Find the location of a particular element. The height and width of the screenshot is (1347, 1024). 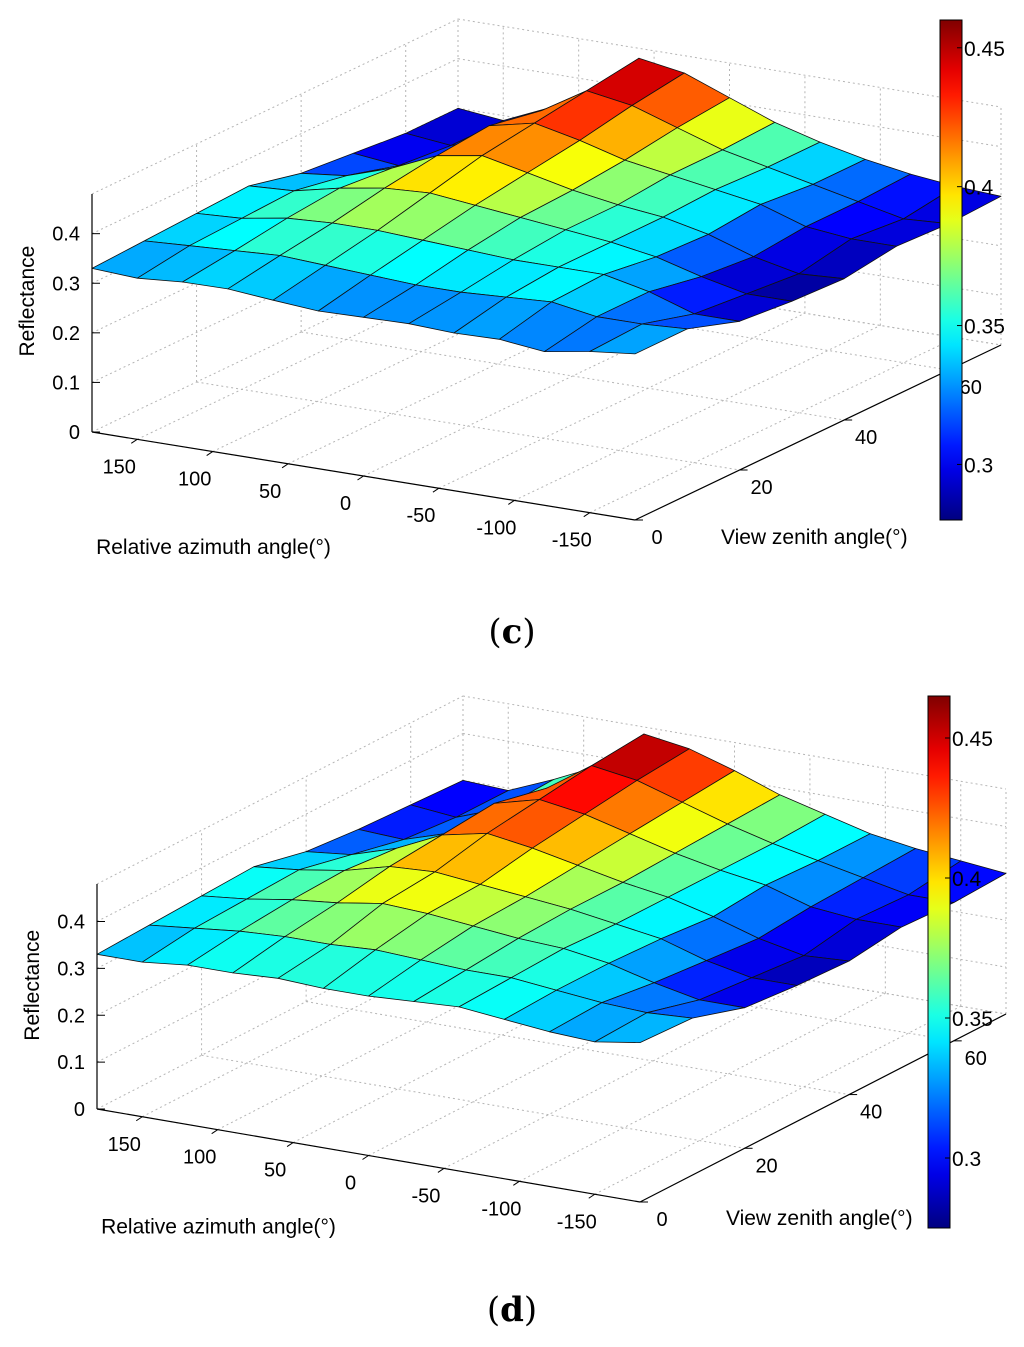

panel-label-c: c is located at coordinates (512, 632).